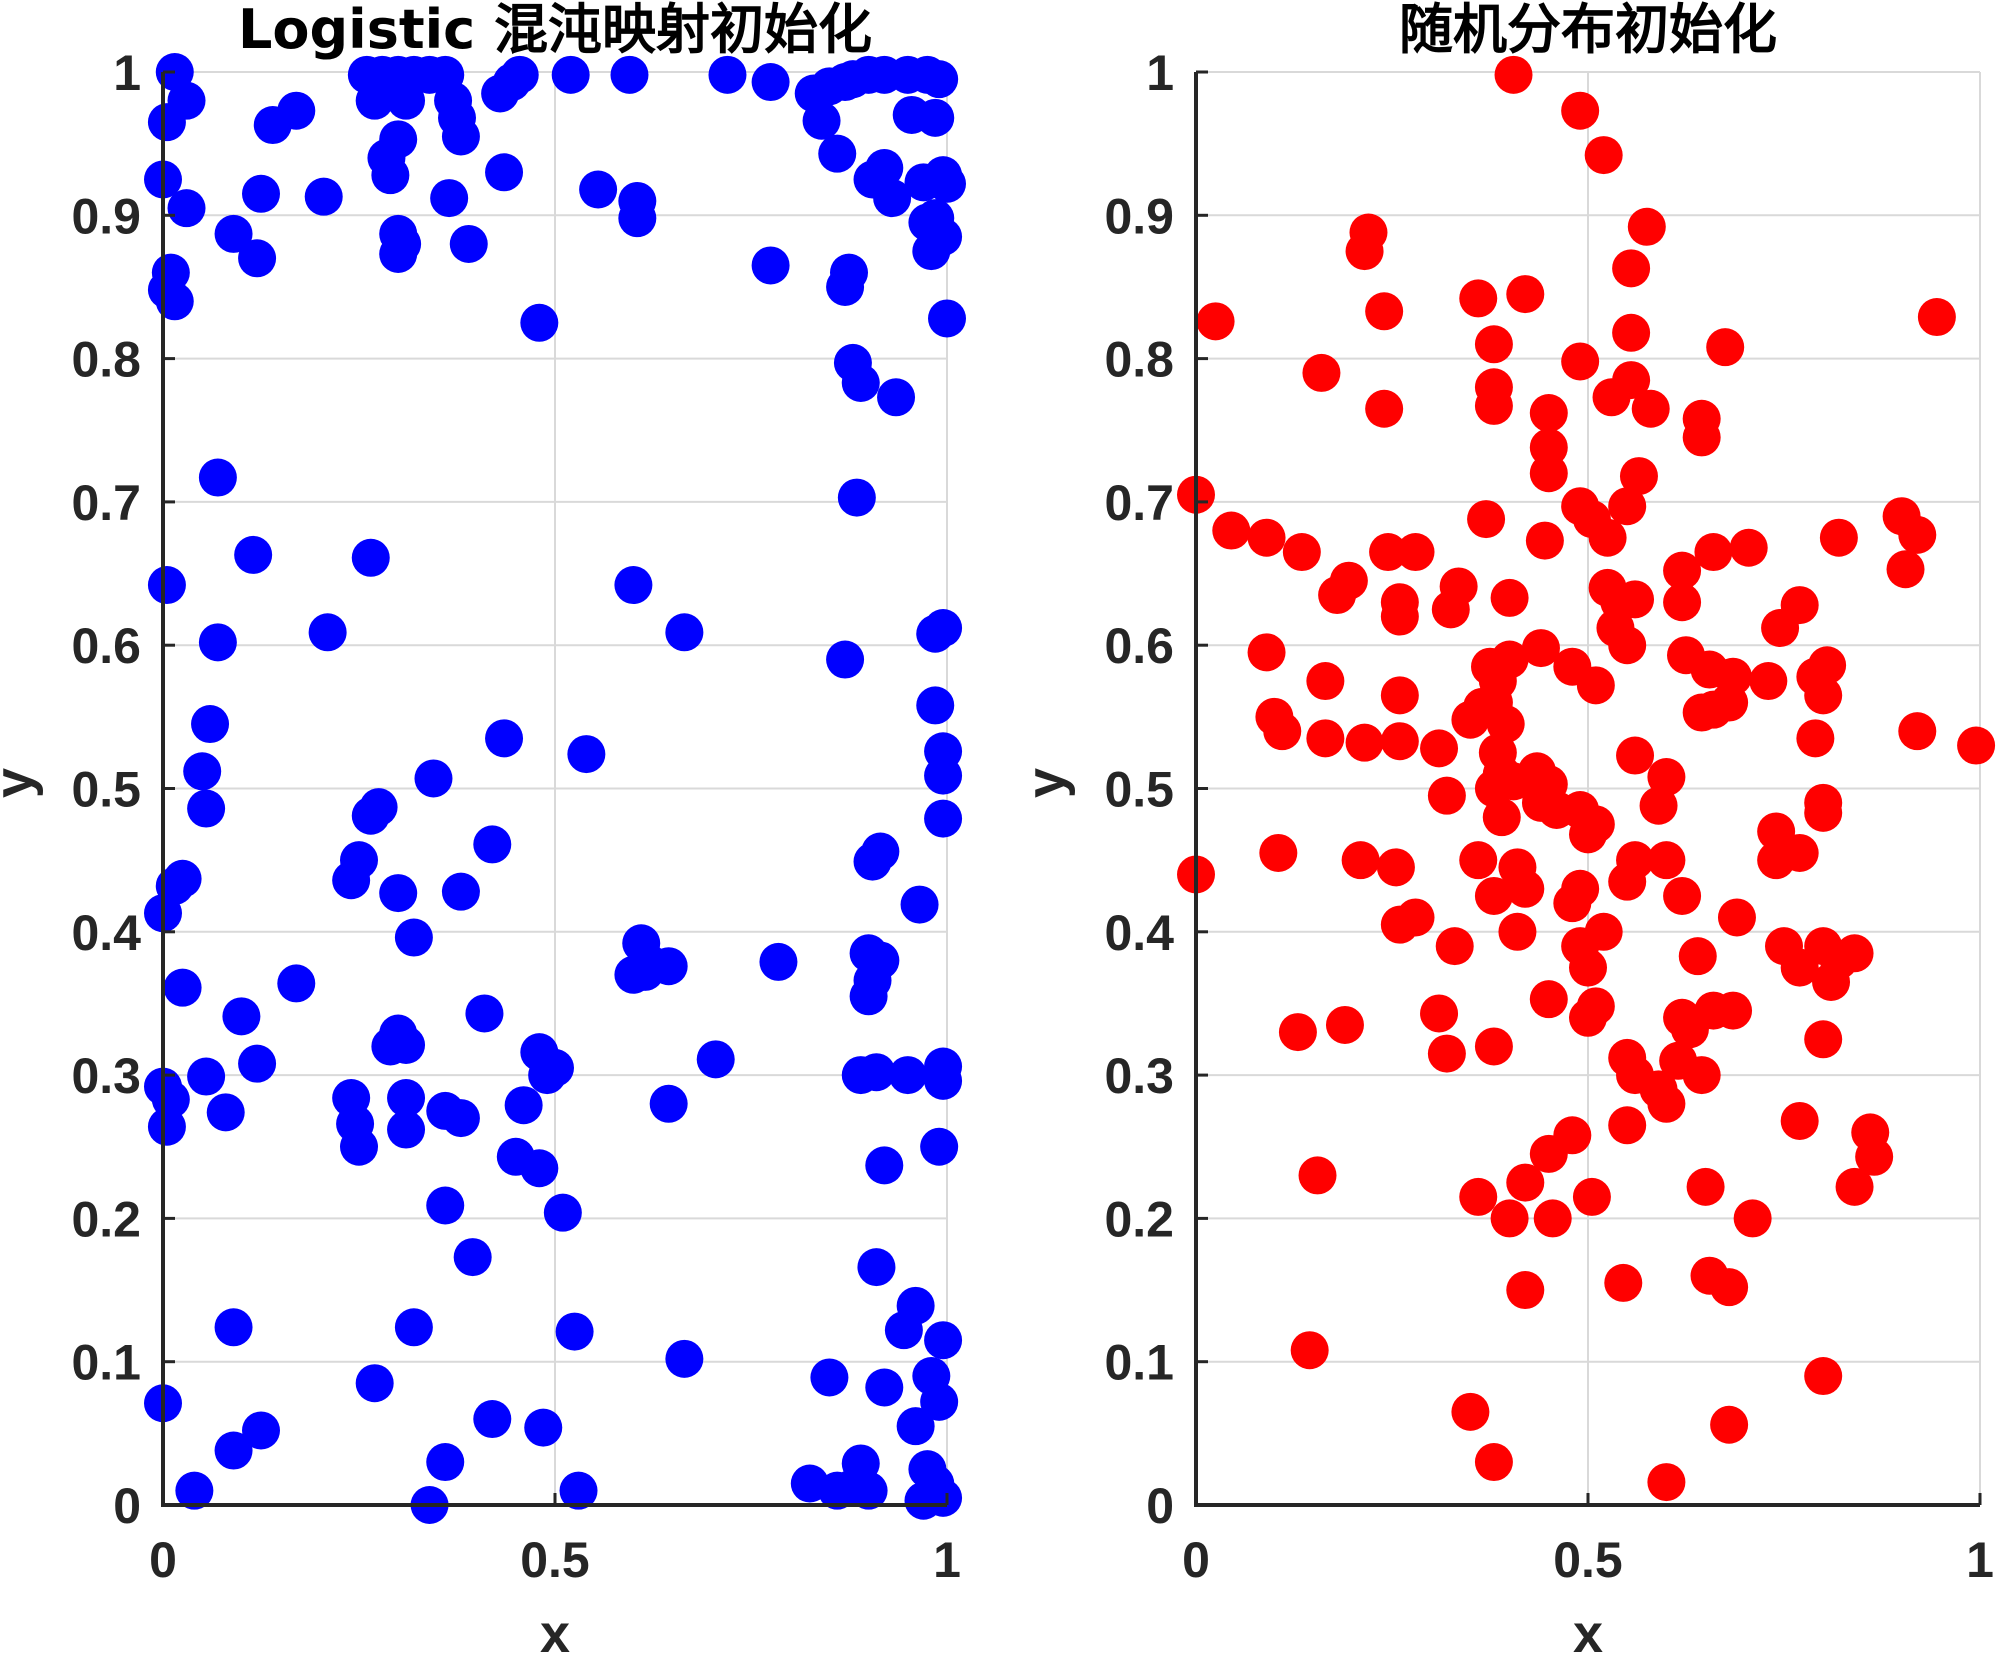  I want to click on x-tick-label: 1, so click(1980, 1560).